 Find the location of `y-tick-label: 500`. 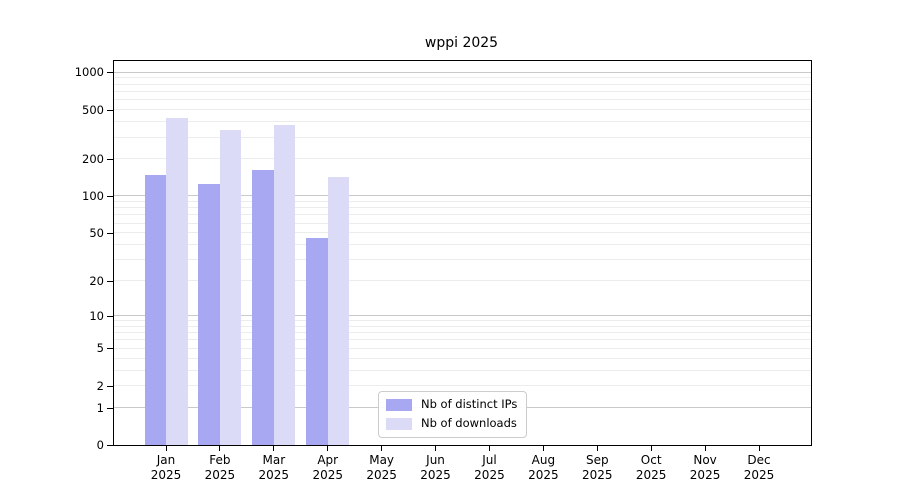

y-tick-label: 500 is located at coordinates (93, 109).